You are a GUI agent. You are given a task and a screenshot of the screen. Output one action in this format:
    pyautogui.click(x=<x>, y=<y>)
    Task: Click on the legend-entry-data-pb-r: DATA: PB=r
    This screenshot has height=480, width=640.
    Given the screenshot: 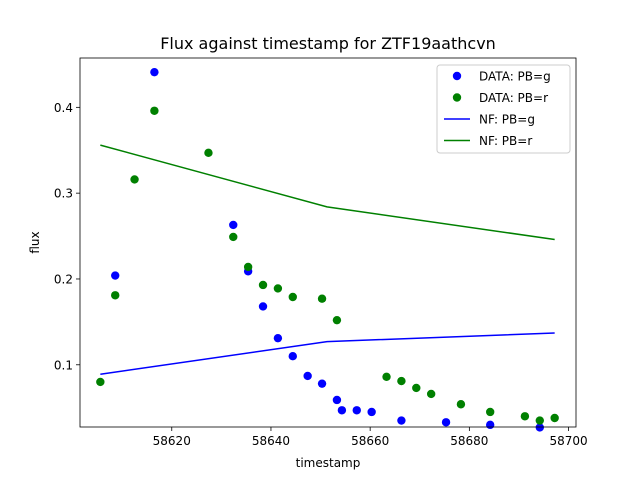 What is the action you would take?
    pyautogui.click(x=513, y=98)
    